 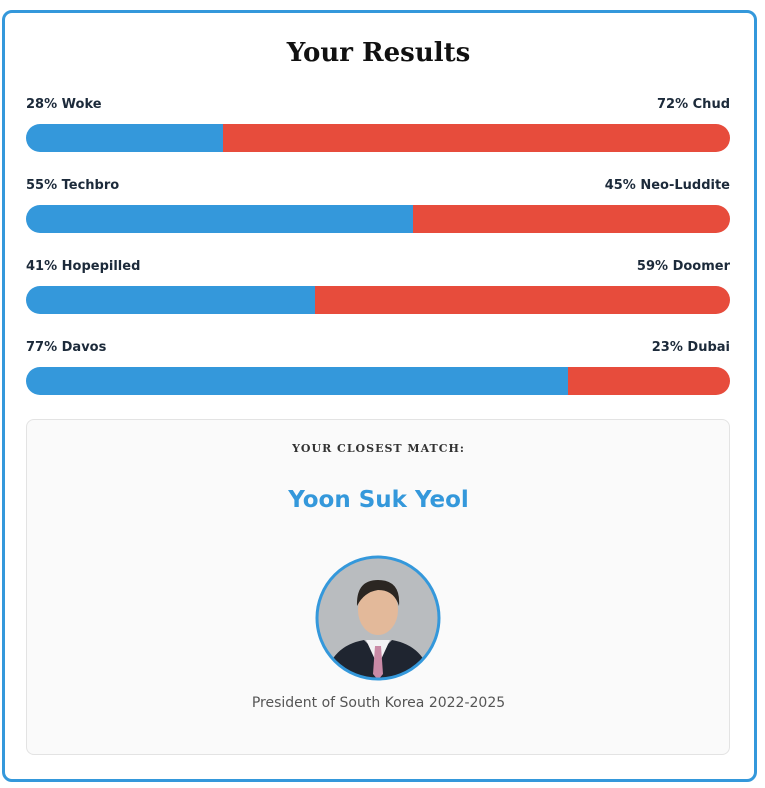 What do you see at coordinates (683, 266) in the screenshot?
I see `right-label: 59% Doomer` at bounding box center [683, 266].